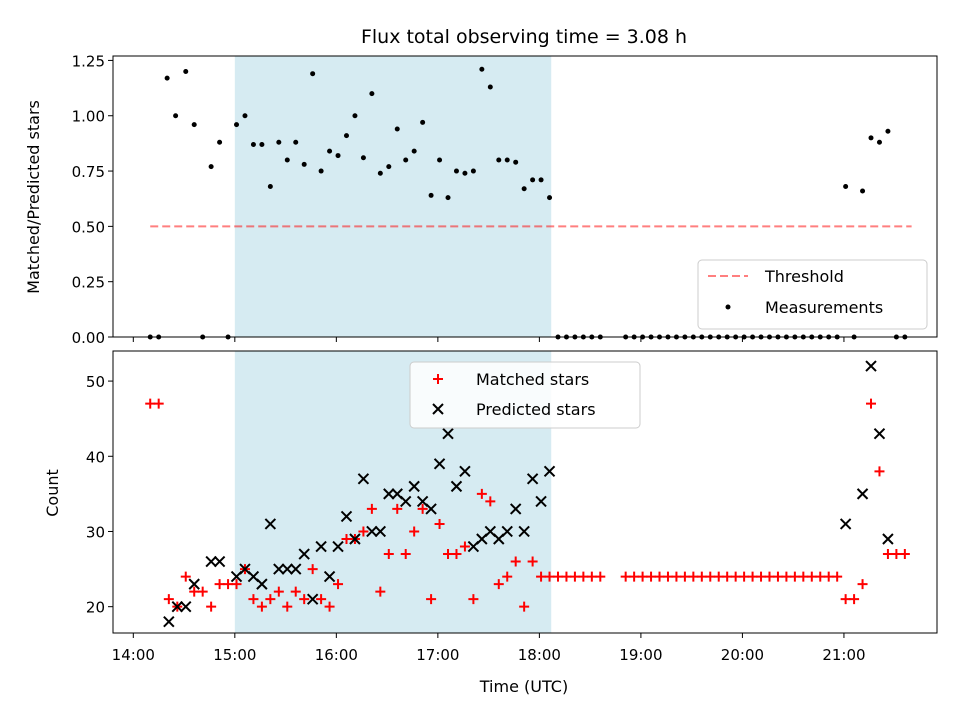 The width and height of the screenshot is (960, 720). I want to click on x-tick-label: 19:00, so click(640, 655).